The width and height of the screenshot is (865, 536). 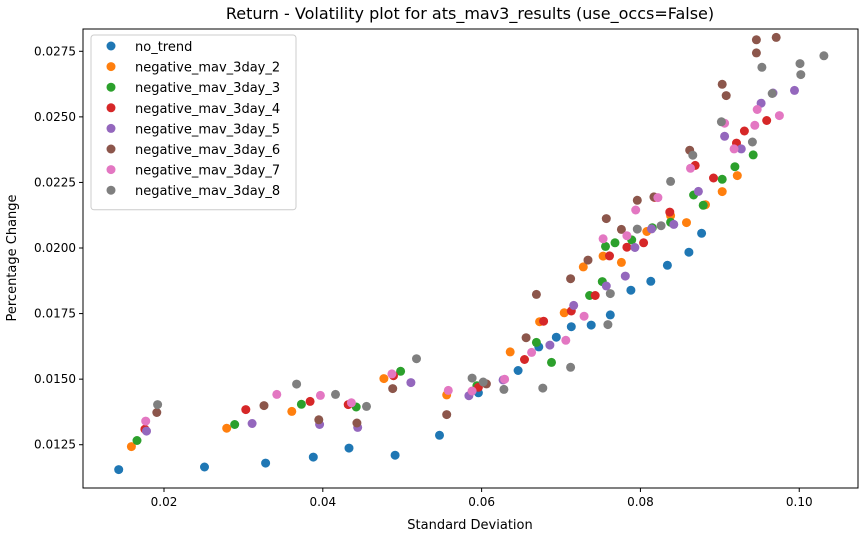 What do you see at coordinates (469, 525) in the screenshot?
I see `x-axis-label: Standard Deviation` at bounding box center [469, 525].